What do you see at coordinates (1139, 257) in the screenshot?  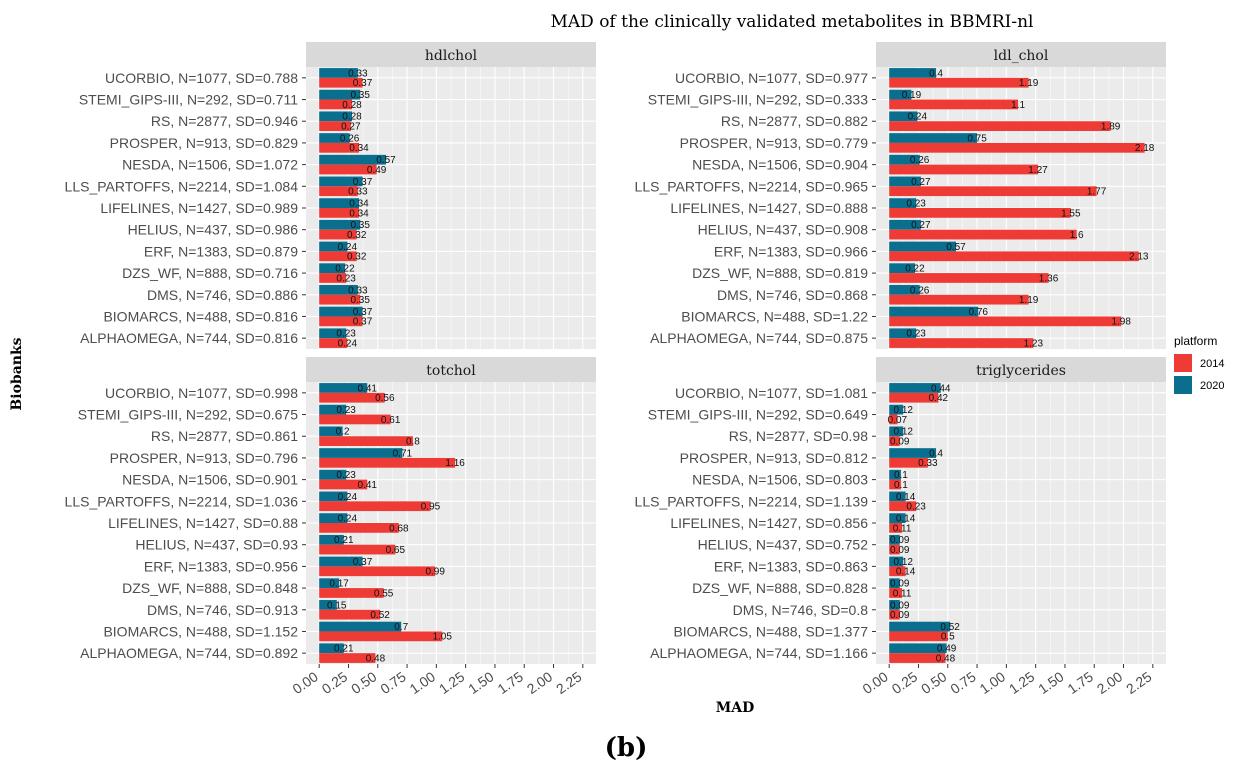 I see `data-label: 2.13` at bounding box center [1139, 257].